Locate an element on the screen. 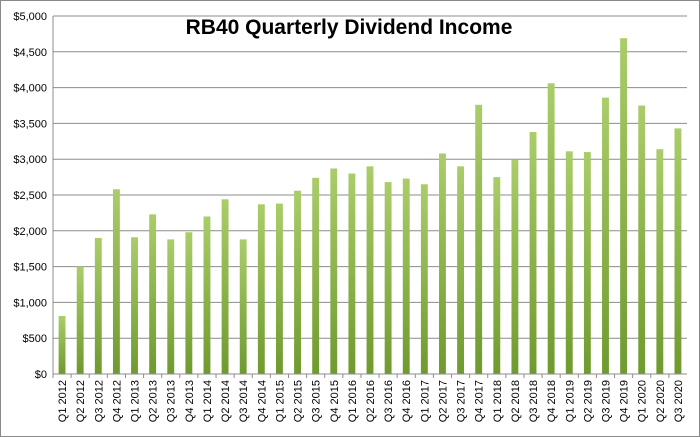  x-tick-label: Q4 2016 is located at coordinates (407, 401).